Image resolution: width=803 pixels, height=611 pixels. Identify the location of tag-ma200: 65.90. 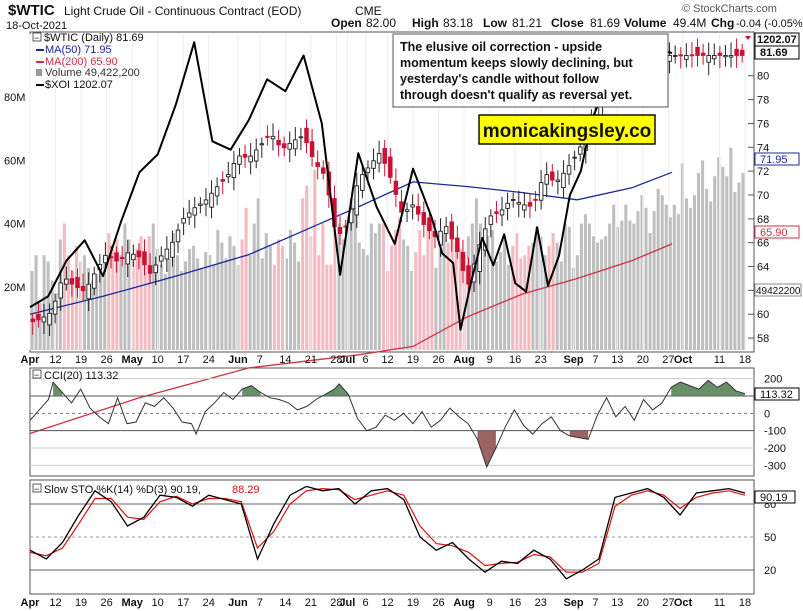
(774, 233).